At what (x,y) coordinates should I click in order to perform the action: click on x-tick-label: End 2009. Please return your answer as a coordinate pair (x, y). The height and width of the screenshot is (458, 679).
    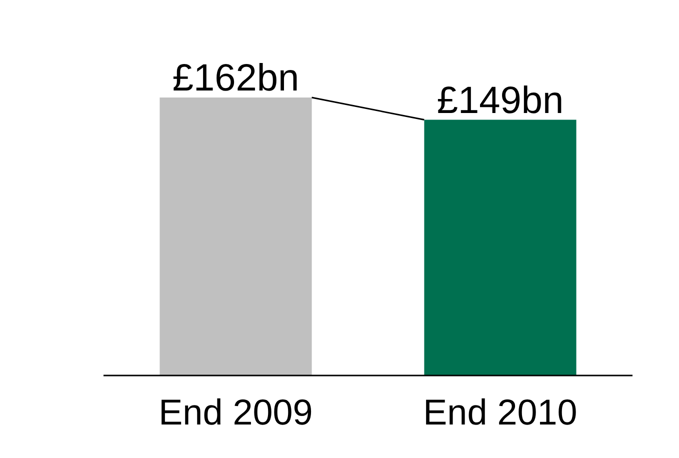
    Looking at the image, I should click on (235, 412).